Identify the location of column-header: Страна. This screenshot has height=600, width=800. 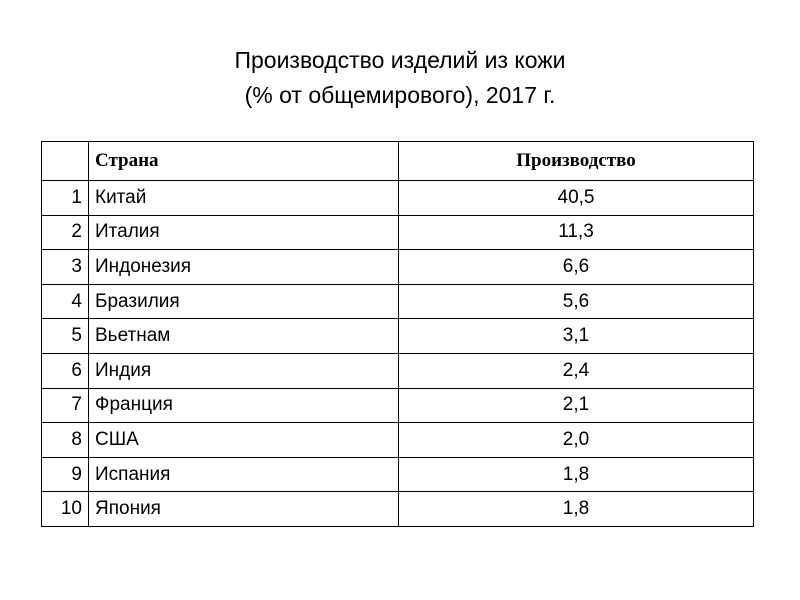
(243, 161).